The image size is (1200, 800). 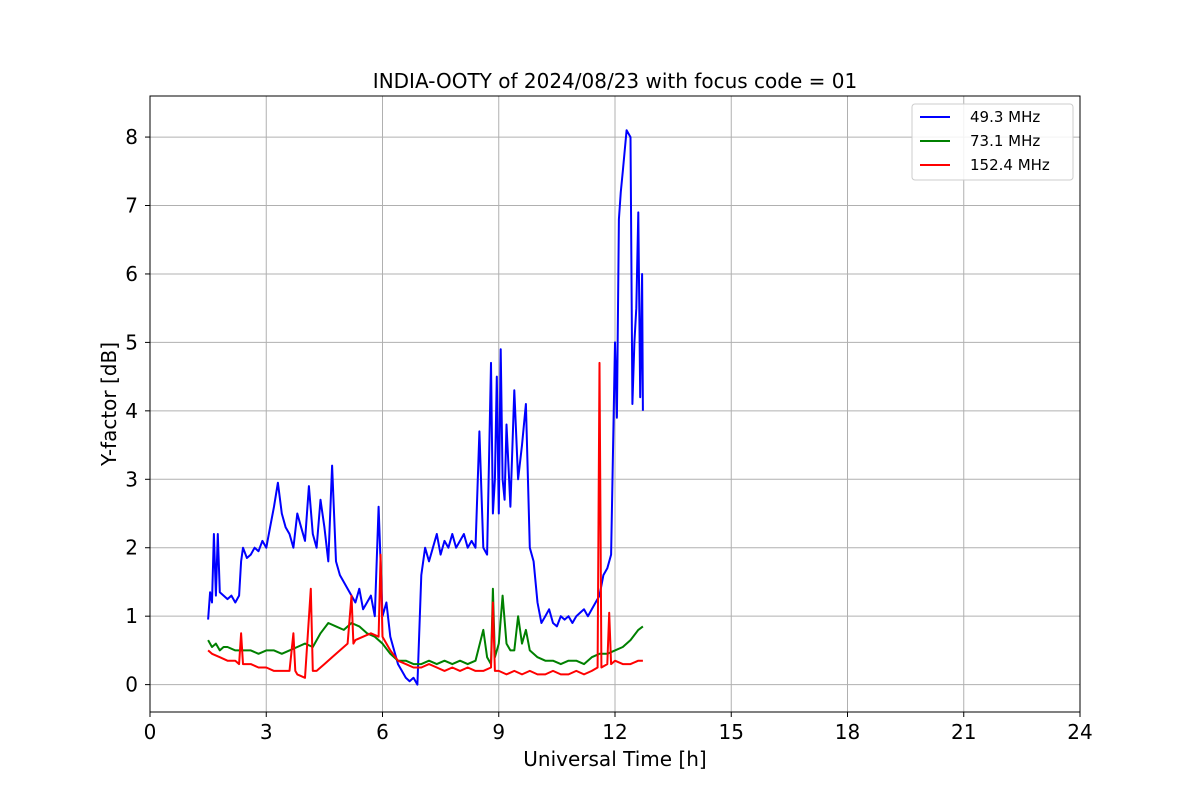 I want to click on x-tick-label: 18, so click(x=847, y=732).